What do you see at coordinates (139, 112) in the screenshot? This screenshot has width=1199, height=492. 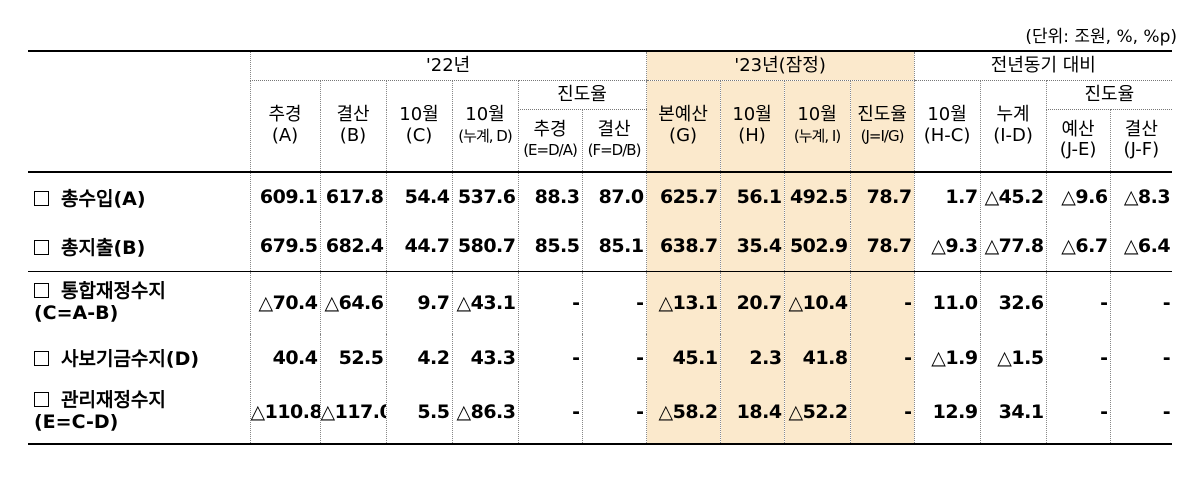 I see `row-header-blank` at bounding box center [139, 112].